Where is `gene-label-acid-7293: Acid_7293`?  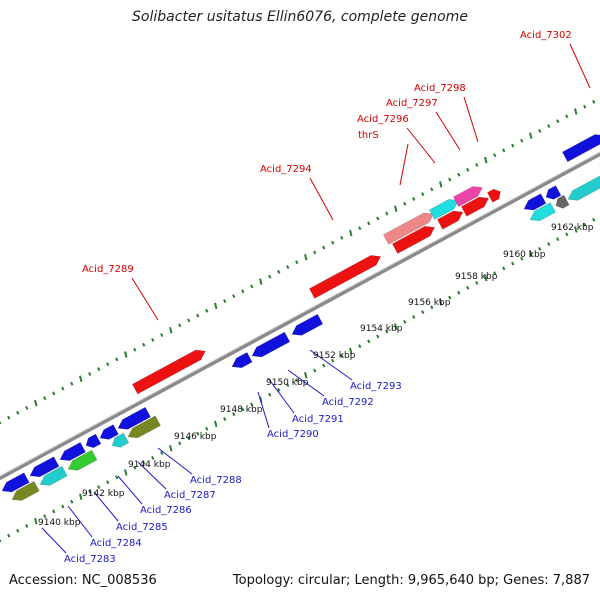 gene-label-acid-7293: Acid_7293 is located at coordinates (376, 386).